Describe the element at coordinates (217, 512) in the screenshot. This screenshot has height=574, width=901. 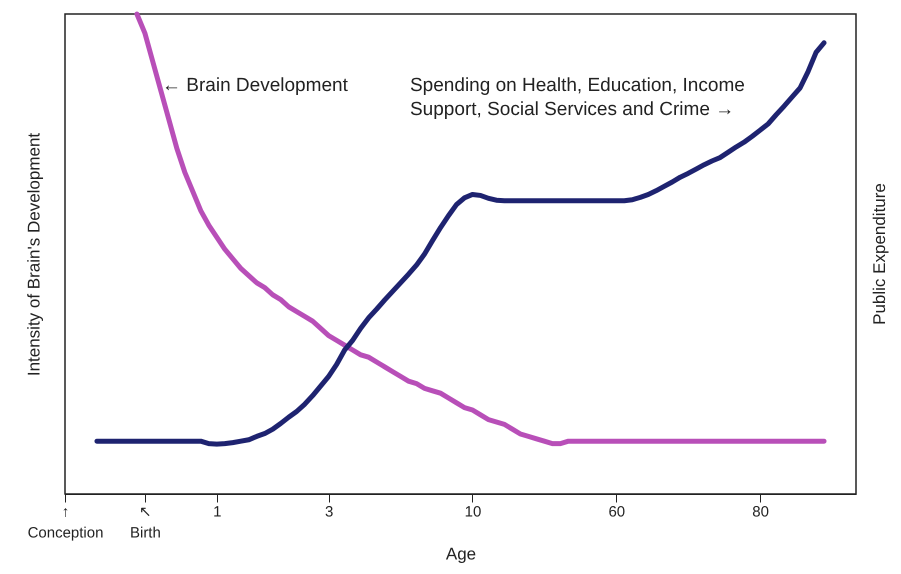
I see `x-tick-label: 1` at that location.